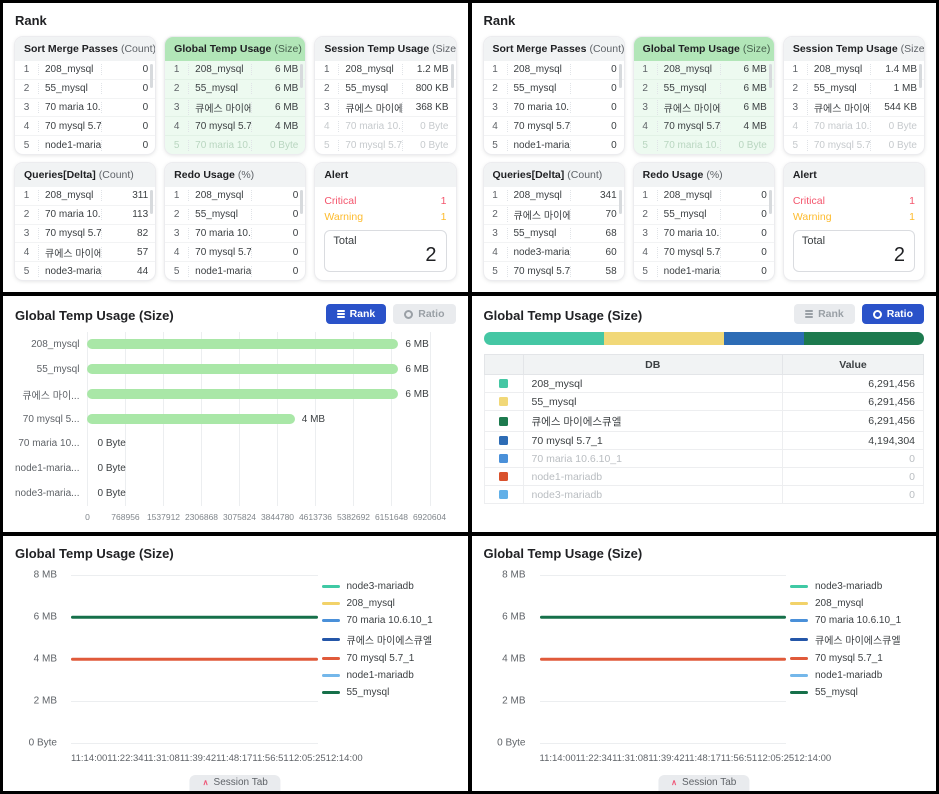 This screenshot has width=939, height=794. Describe the element at coordinates (369, 89) in the screenshot. I see `db-name: 55_mysql` at that location.